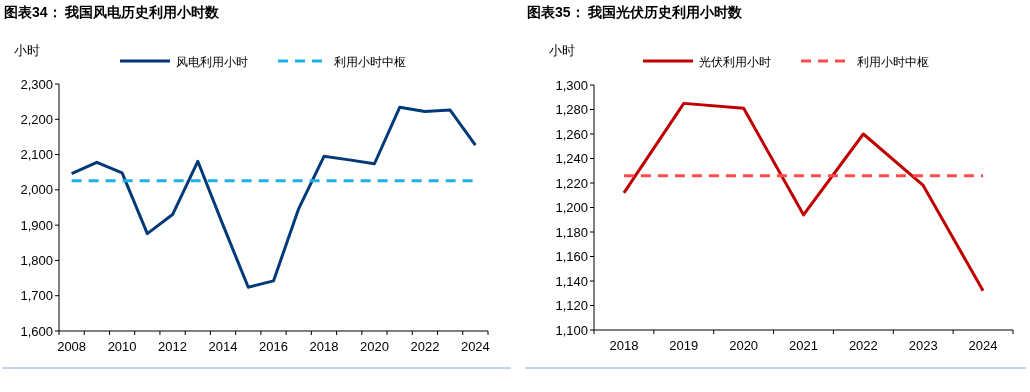  Describe the element at coordinates (36, 119) in the screenshot. I see `y-tick-label: 2,200` at that location.